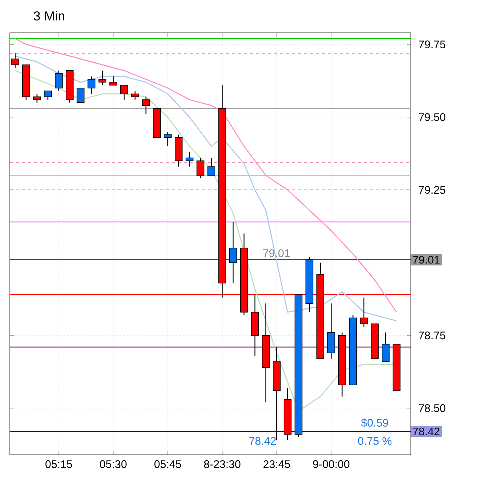 The width and height of the screenshot is (487, 488). What do you see at coordinates (59, 464) in the screenshot?
I see `x-tick-label: 05:15` at bounding box center [59, 464].